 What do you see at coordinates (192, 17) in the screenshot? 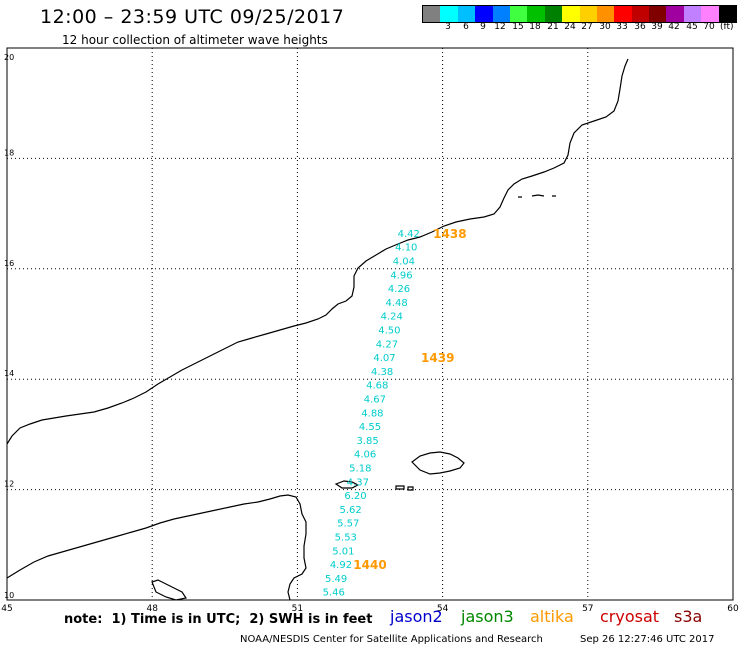
I see `chart-title: 12:00 – 23:59 UTC 09/25/2017` at bounding box center [192, 17].